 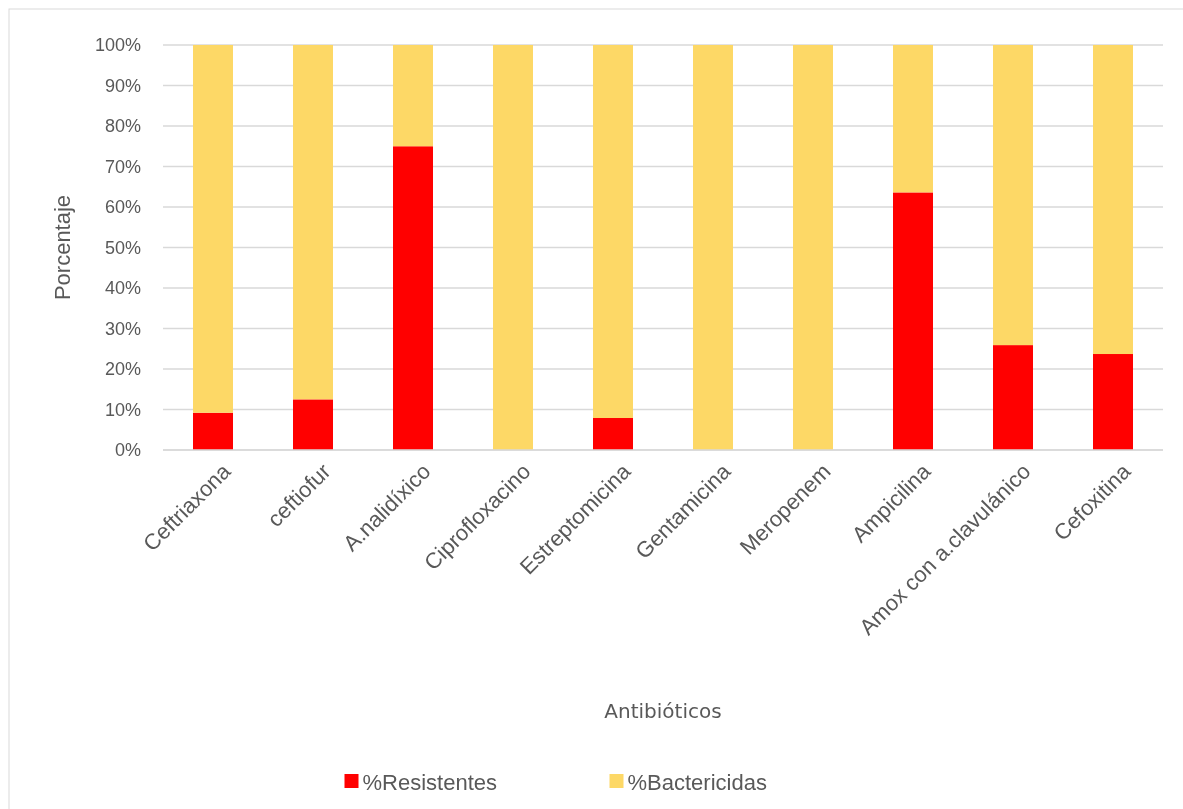 What do you see at coordinates (430, 782) in the screenshot?
I see `legend-label: %Resistentes` at bounding box center [430, 782].